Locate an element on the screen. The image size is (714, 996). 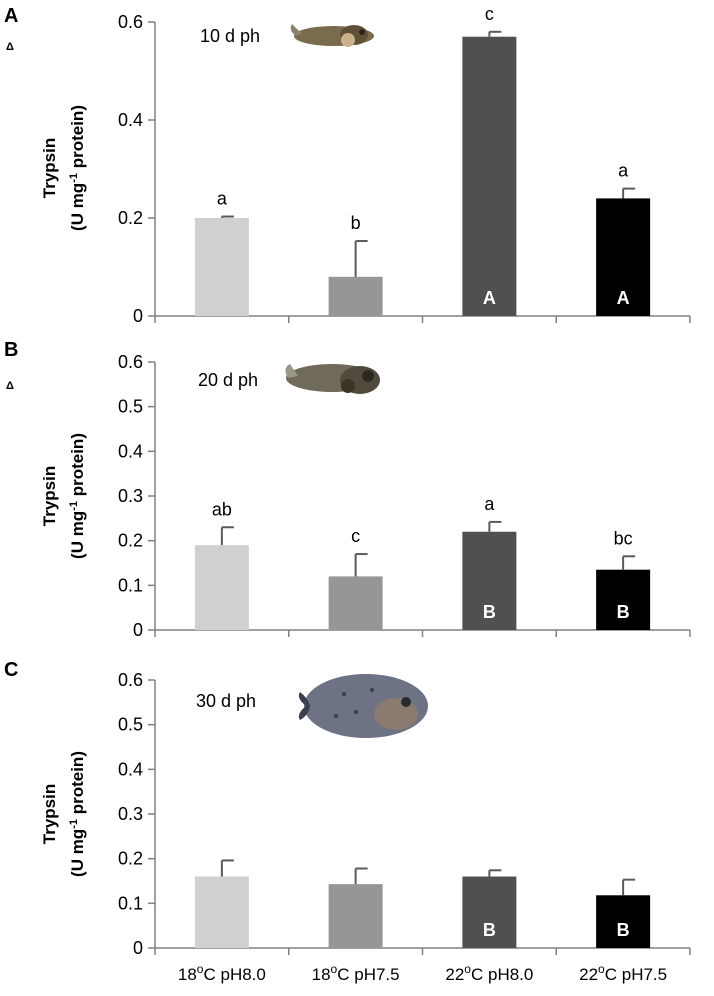
panel-b-ylabel-line1: Trypsin is located at coordinates (49, 496).